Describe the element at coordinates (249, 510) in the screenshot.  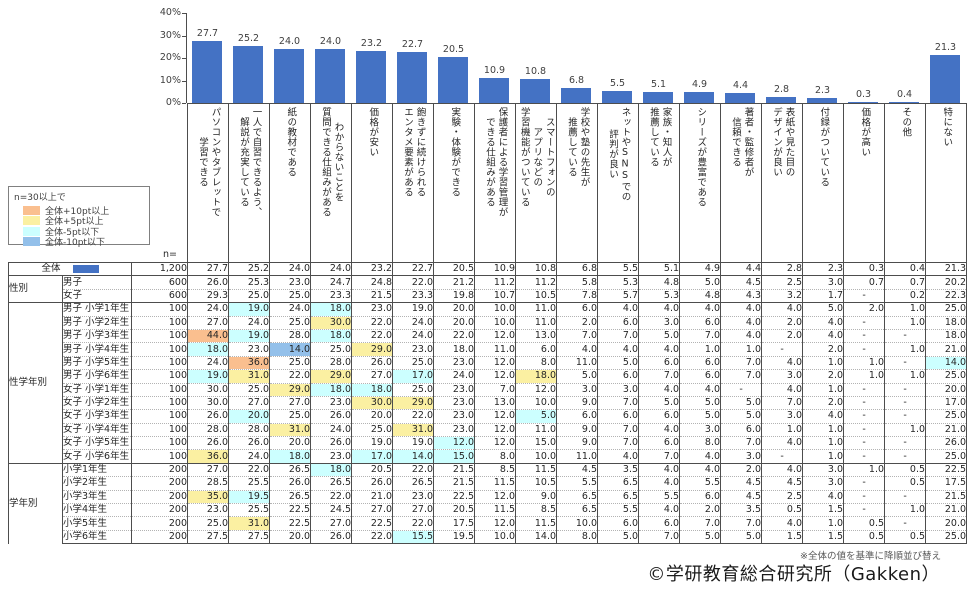
I see `value-cell: 25.5` at that location.